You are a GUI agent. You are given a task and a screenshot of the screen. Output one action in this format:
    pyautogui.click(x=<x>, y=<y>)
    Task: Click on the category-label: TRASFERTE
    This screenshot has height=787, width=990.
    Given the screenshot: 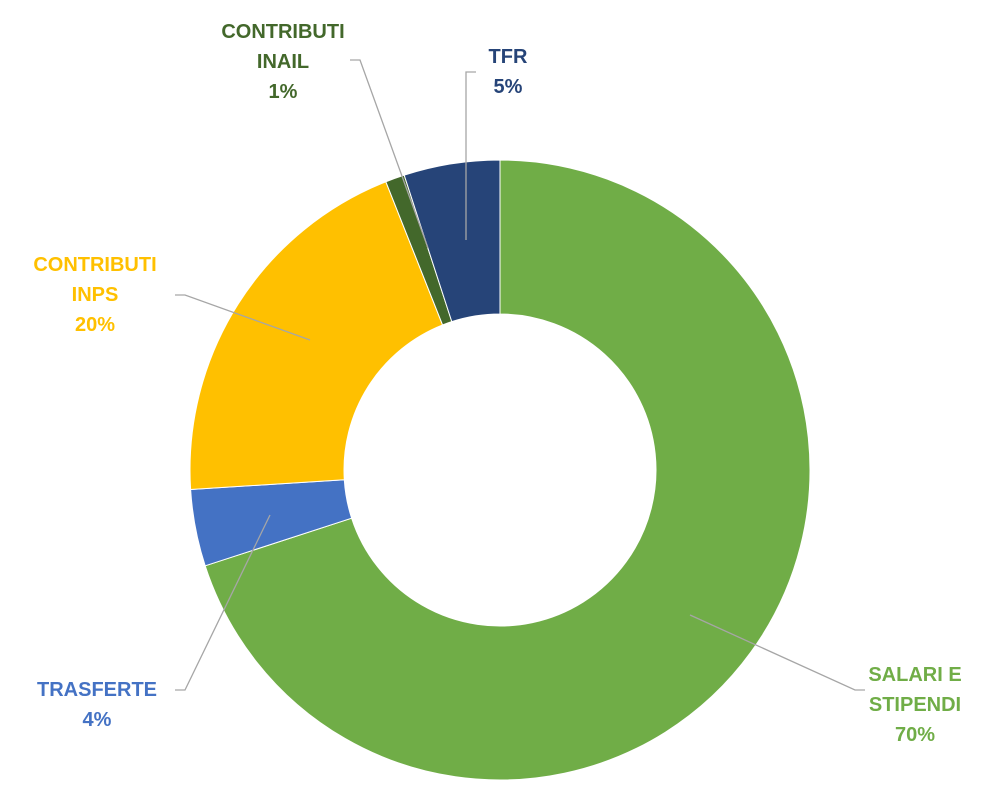 What is the action you would take?
    pyautogui.click(x=97, y=690)
    